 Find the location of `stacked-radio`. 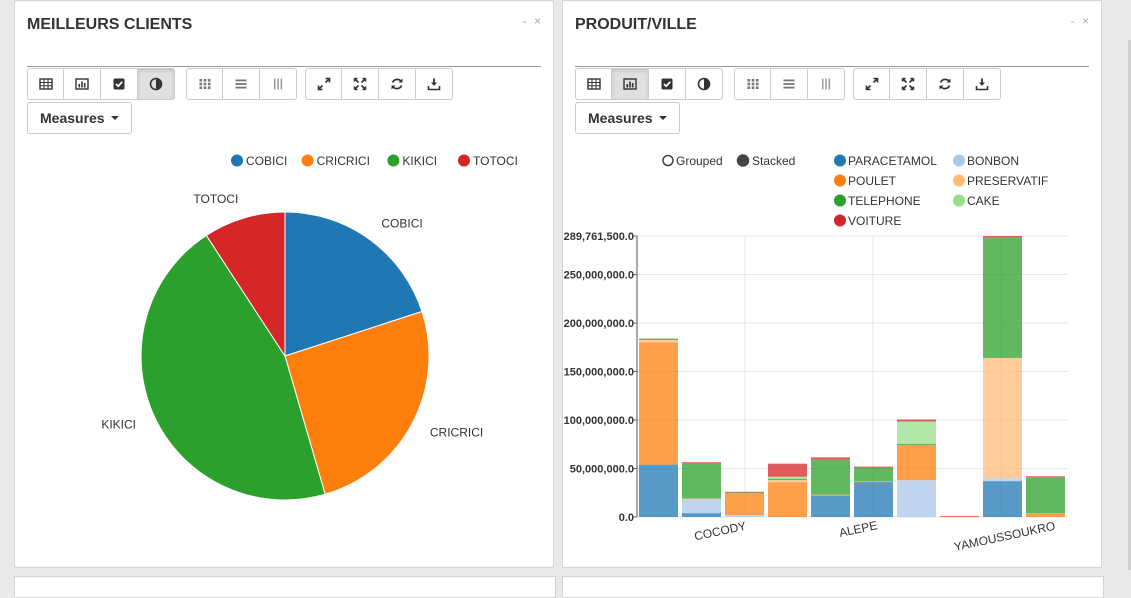

stacked-radio is located at coordinates (743, 160).